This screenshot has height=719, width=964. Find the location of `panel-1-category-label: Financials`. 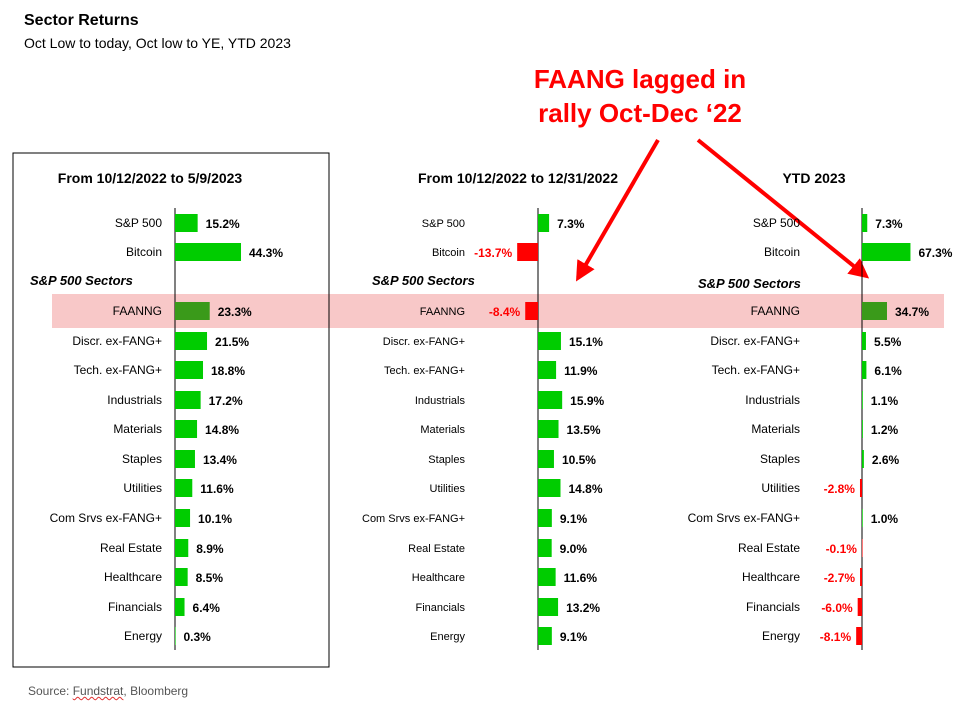

panel-1-category-label: Financials is located at coordinates (135, 607).